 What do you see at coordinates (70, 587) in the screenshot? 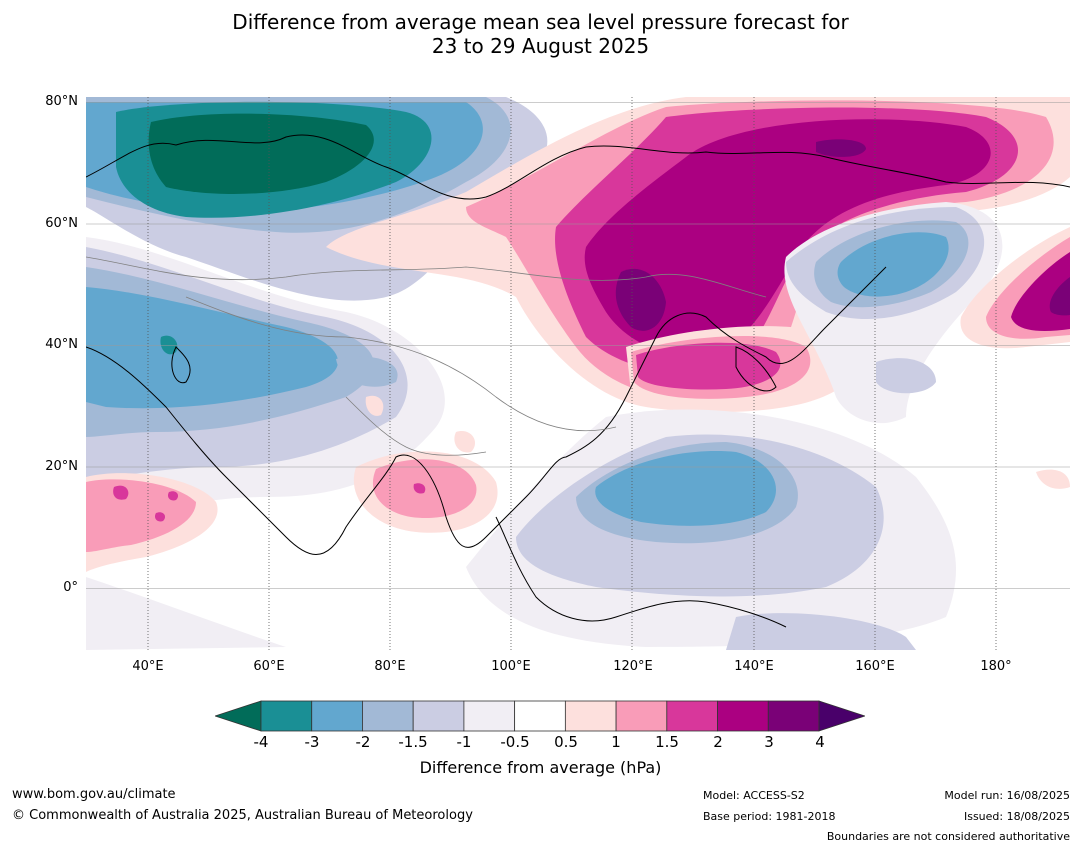
I see `lat-label-0: 0°` at bounding box center [70, 587].